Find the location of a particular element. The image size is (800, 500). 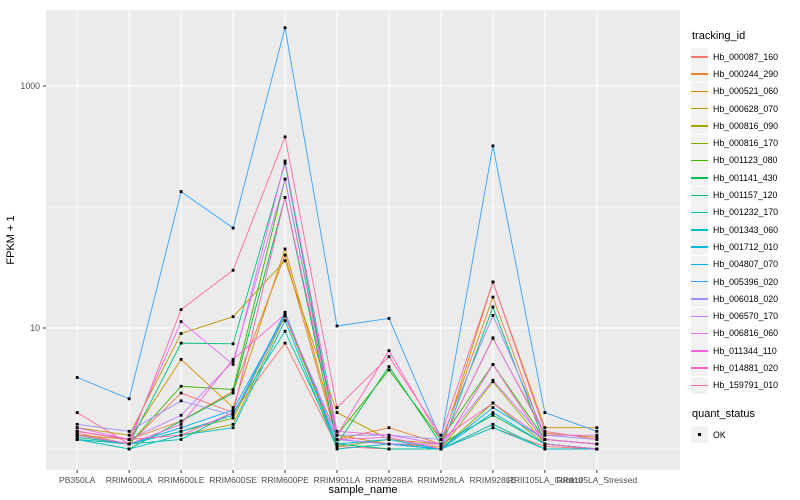

legend-label: Hb_011344_110 is located at coordinates (745, 350).